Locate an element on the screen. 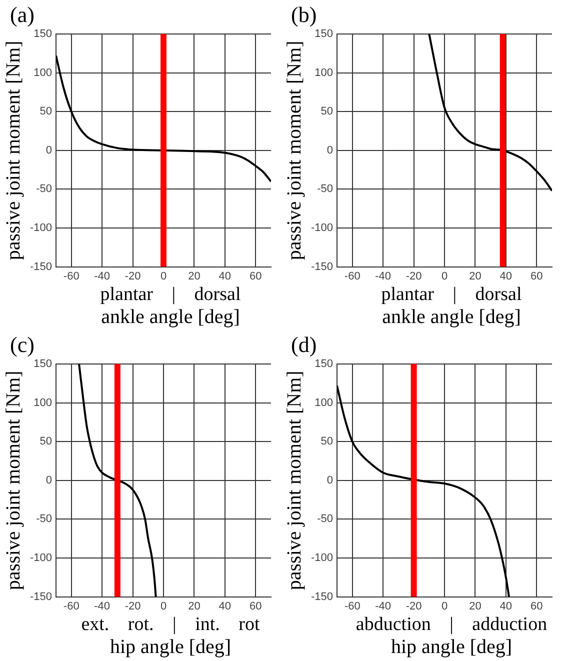 This screenshot has height=661, width=562. text: abduction | adduction is located at coordinates (451, 625).